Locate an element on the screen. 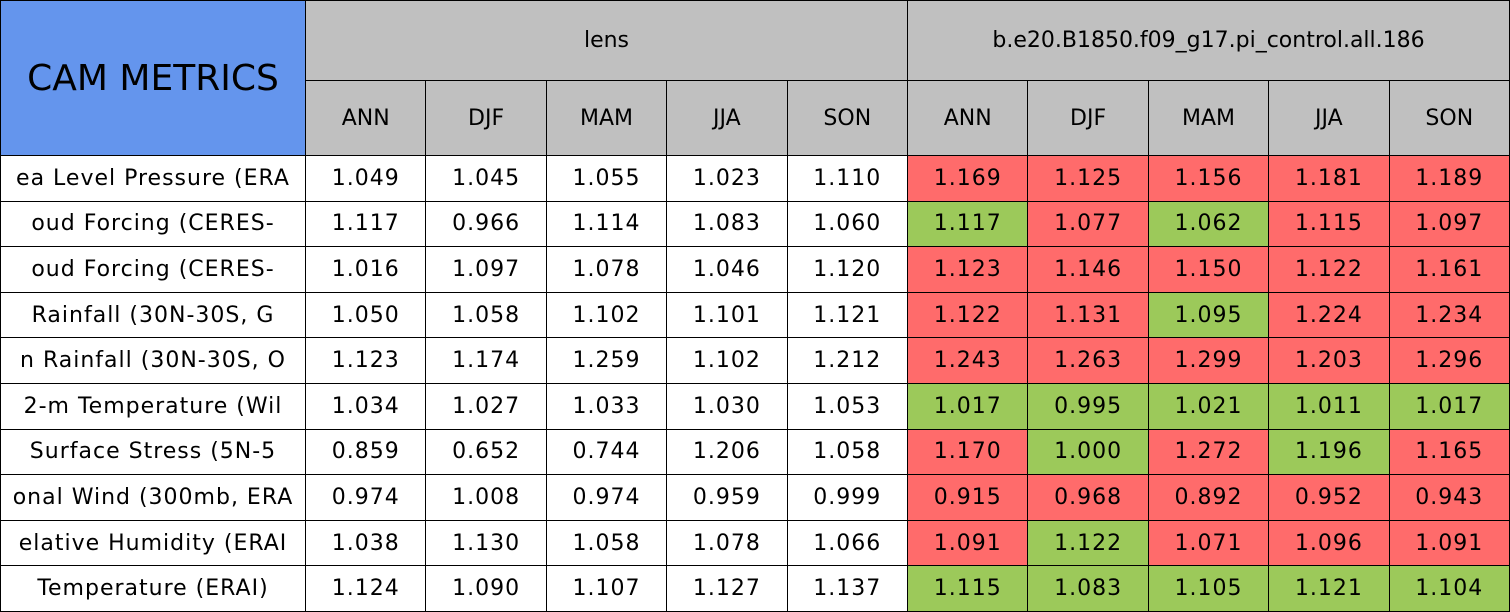 Image resolution: width=1510 pixels, height=612 pixels. value-cell: 1.027 is located at coordinates (486, 406).